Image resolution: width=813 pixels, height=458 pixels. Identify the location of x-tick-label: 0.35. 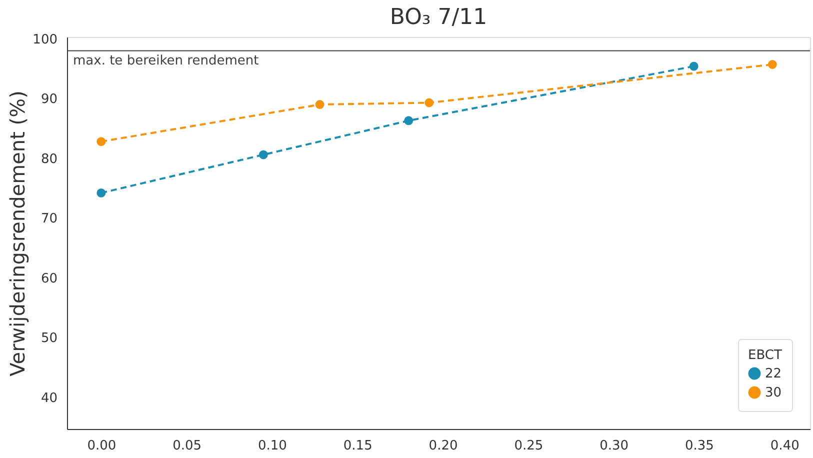
(699, 446).